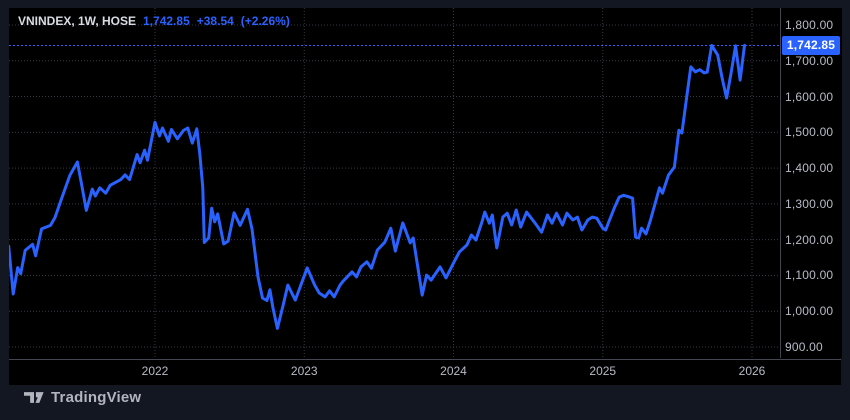  What do you see at coordinates (166, 21) in the screenshot?
I see `last-price-value: 1,742.85` at bounding box center [166, 21].